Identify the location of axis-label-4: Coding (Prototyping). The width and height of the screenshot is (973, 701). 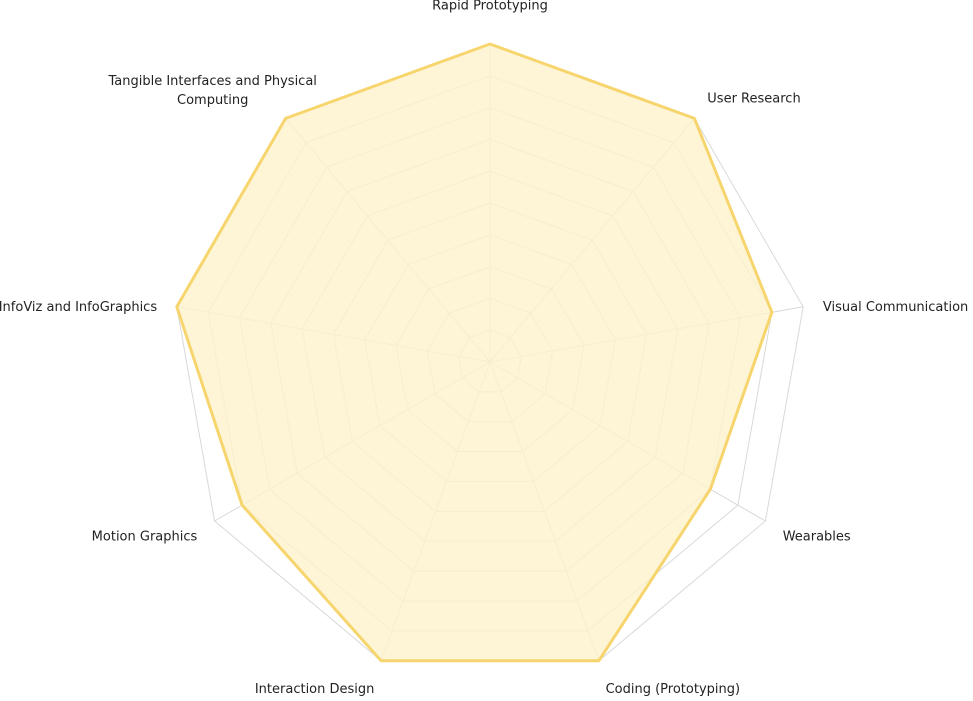
(673, 689).